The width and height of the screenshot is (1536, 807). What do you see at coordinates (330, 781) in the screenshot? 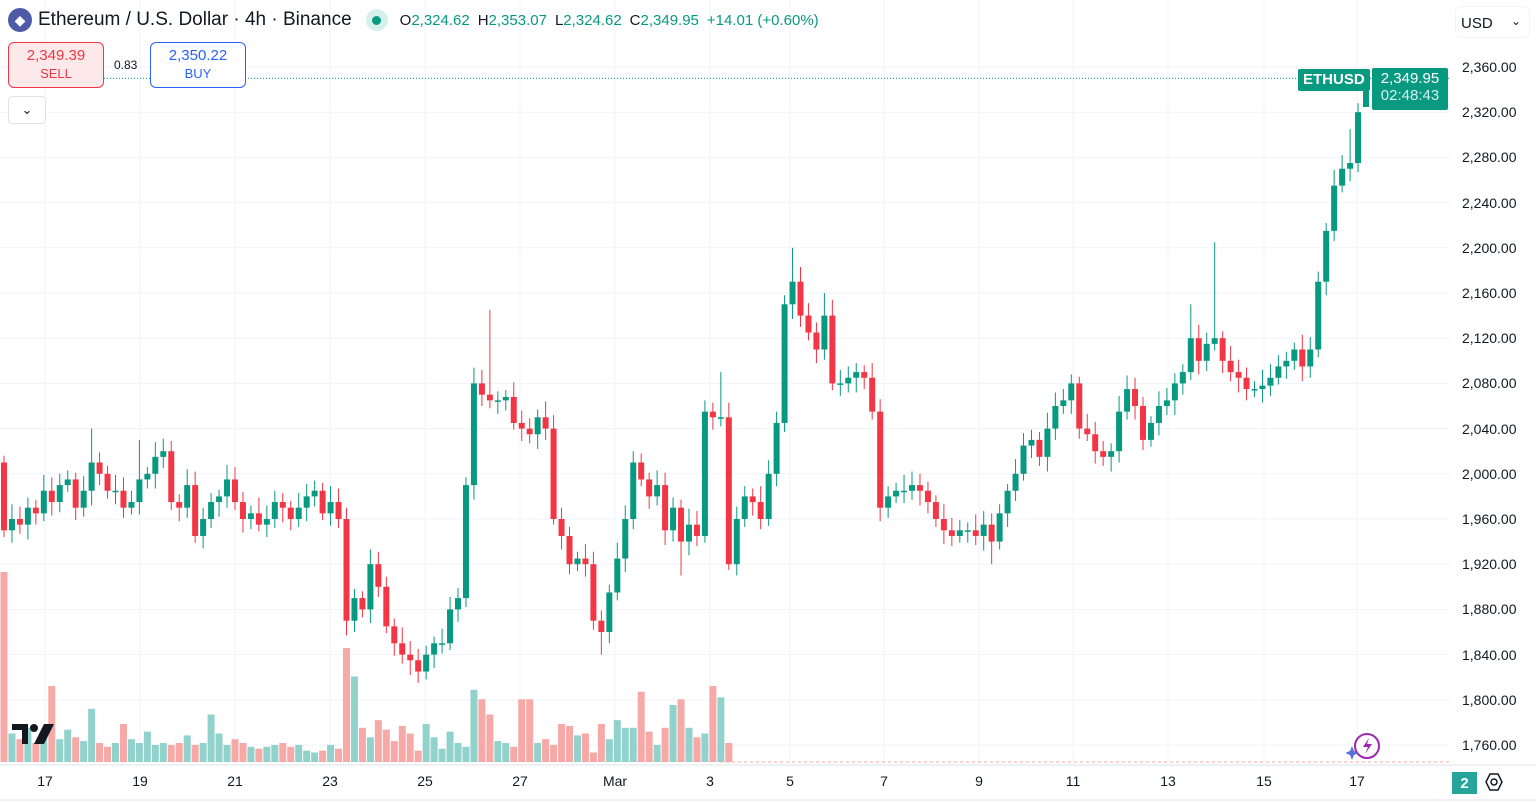
I see `x-tick: 23` at bounding box center [330, 781].